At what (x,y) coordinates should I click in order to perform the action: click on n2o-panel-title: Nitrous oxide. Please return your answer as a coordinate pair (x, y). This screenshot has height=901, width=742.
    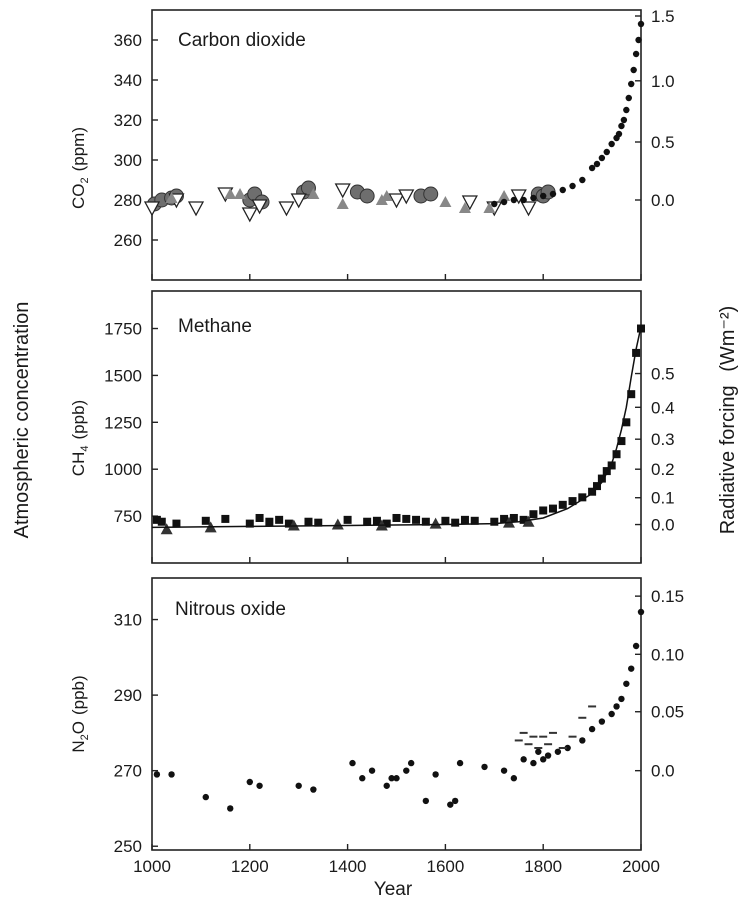
    Looking at the image, I should click on (230, 609).